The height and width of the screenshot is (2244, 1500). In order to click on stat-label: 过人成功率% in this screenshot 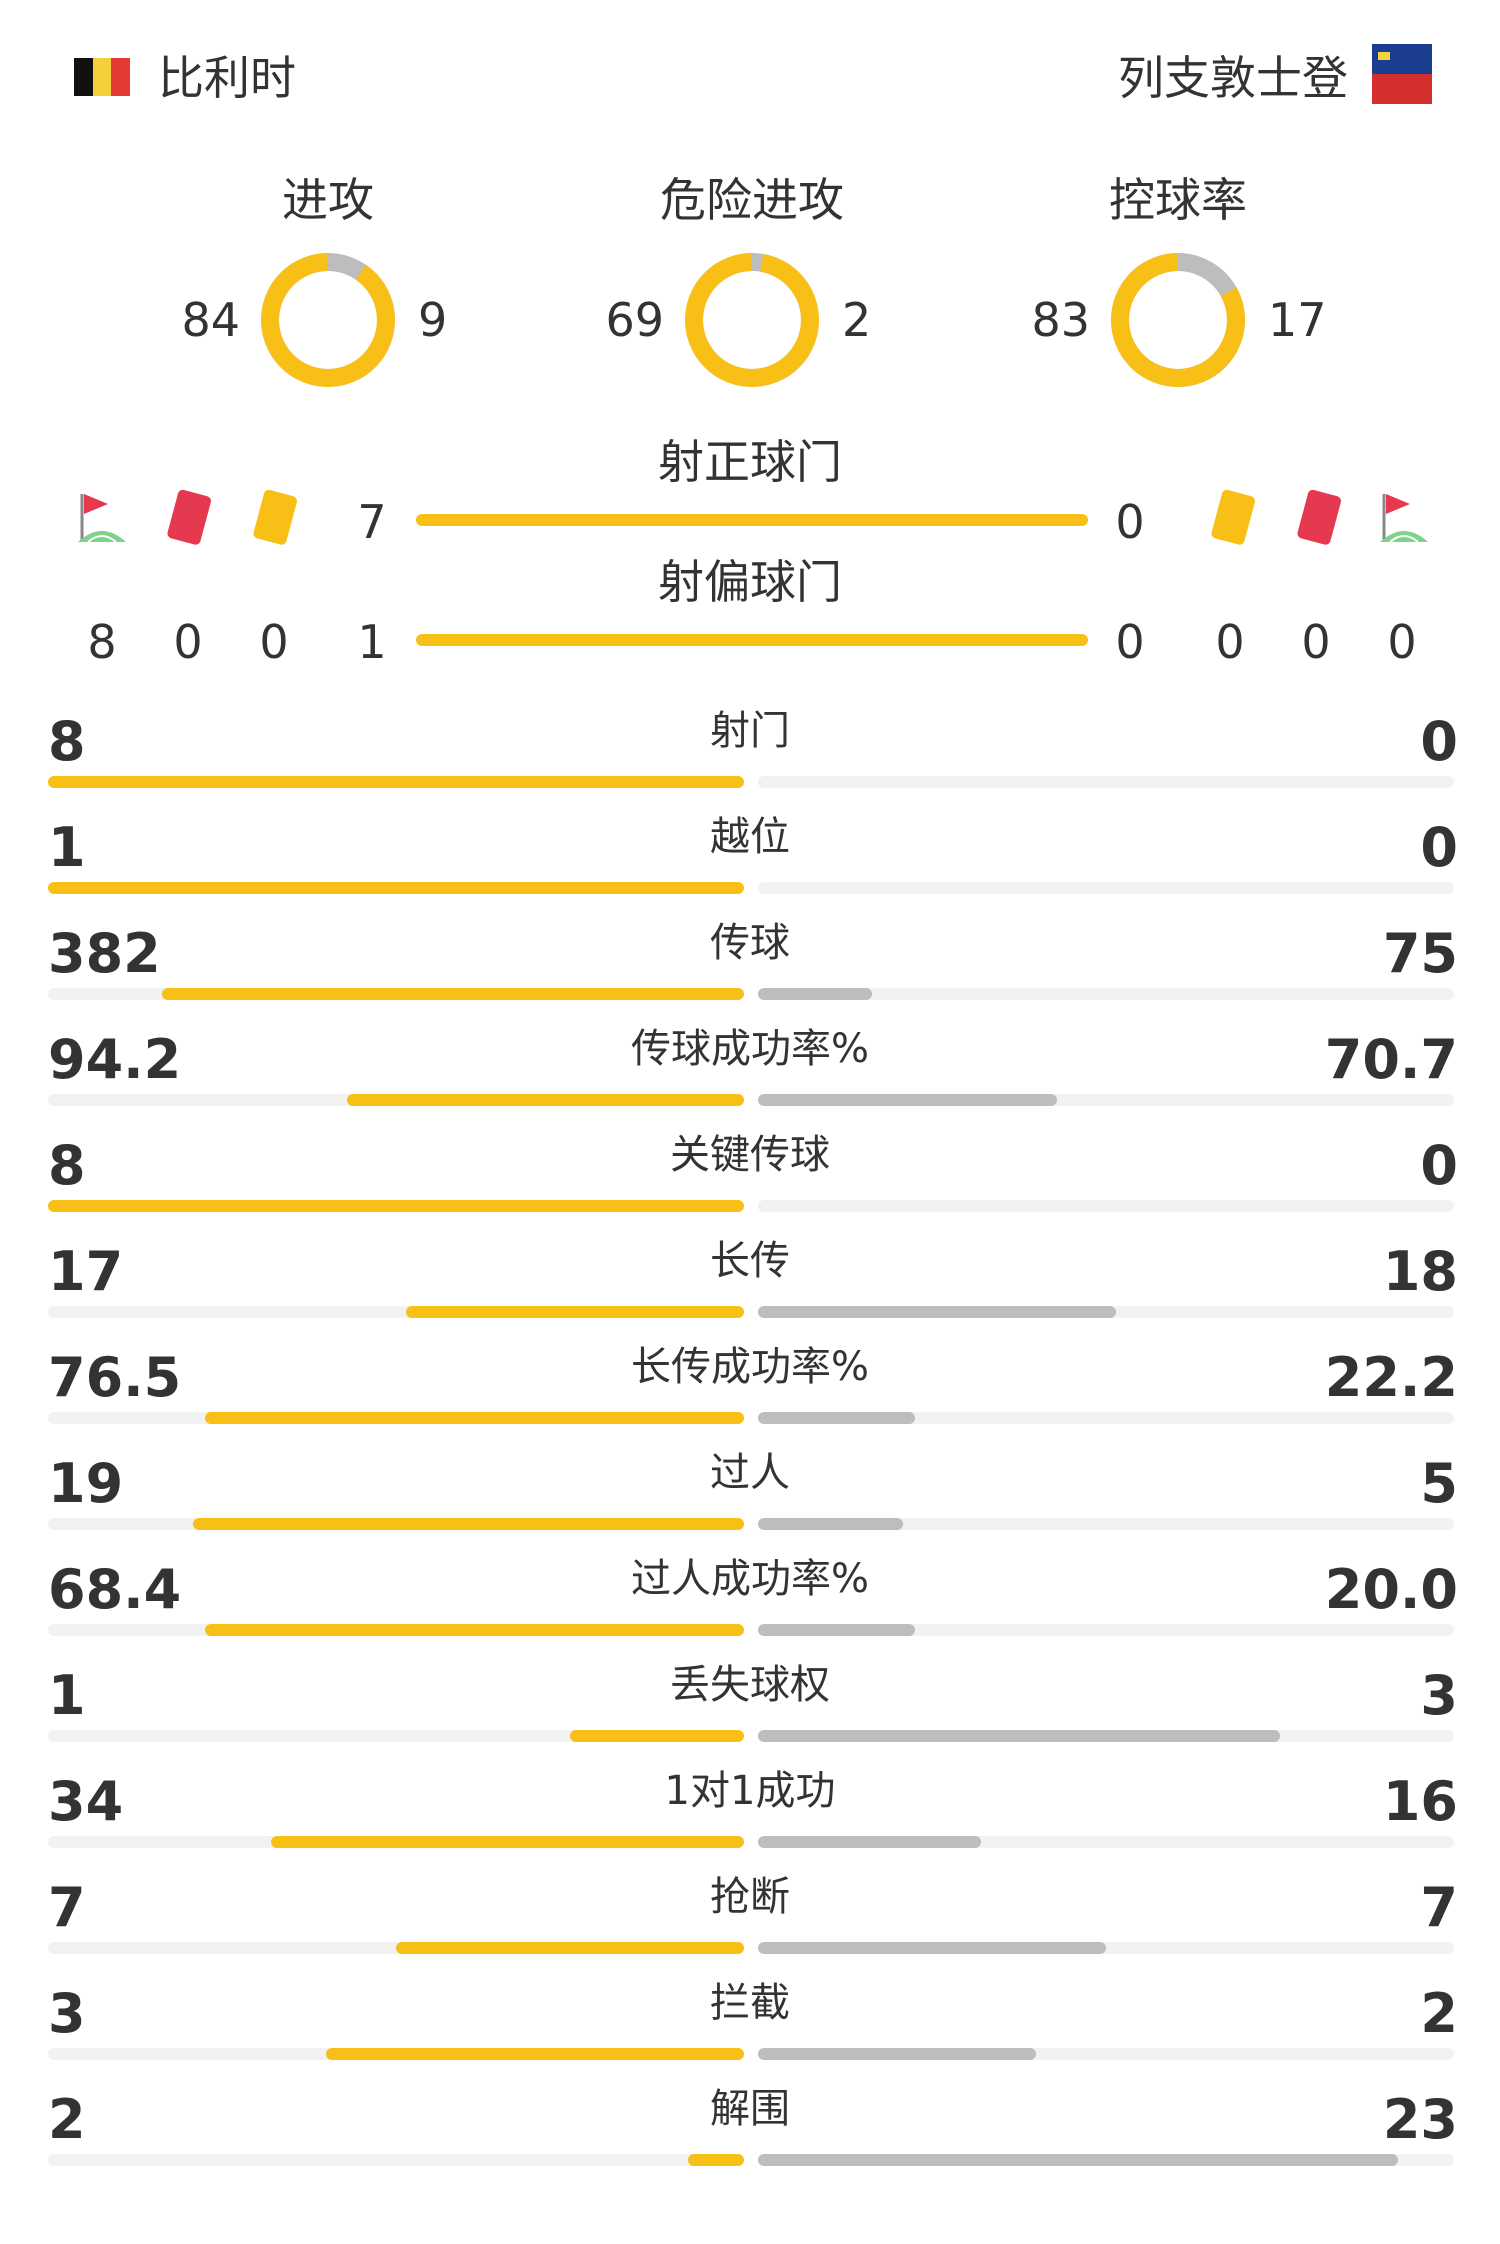, I will do `click(749, 1579)`.